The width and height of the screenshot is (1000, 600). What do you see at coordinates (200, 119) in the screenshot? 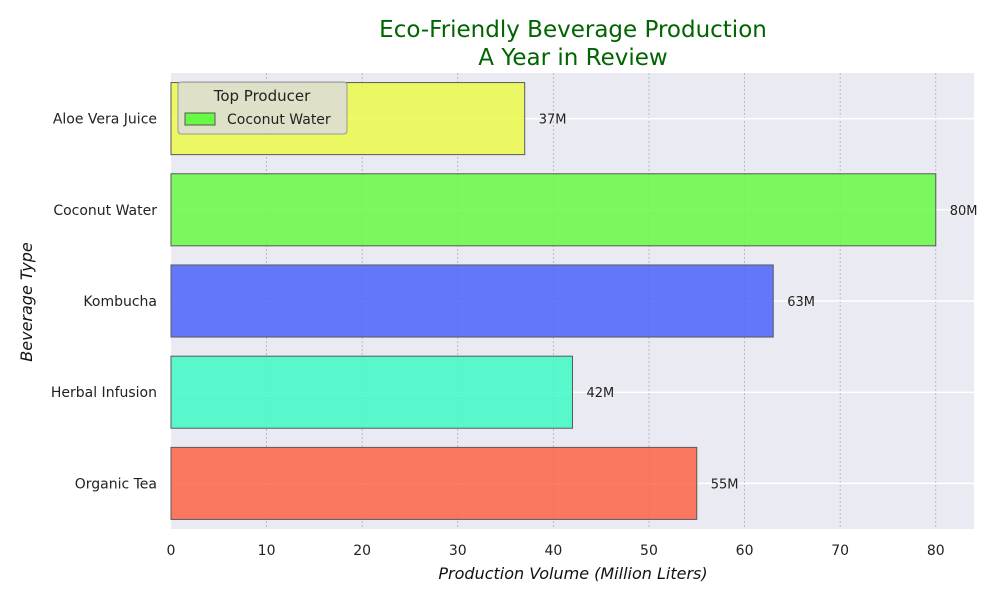
I see `legend-swatch` at bounding box center [200, 119].